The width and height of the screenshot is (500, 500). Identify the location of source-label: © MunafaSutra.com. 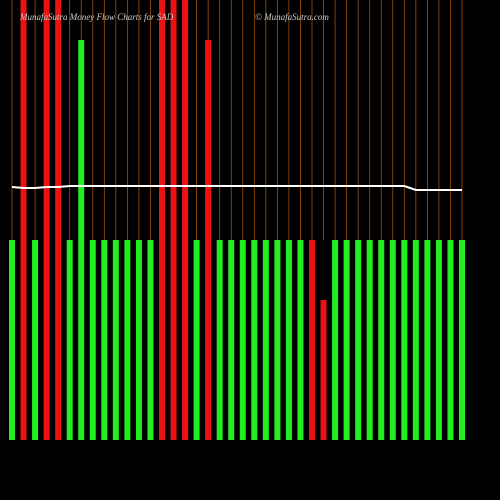
(292, 17).